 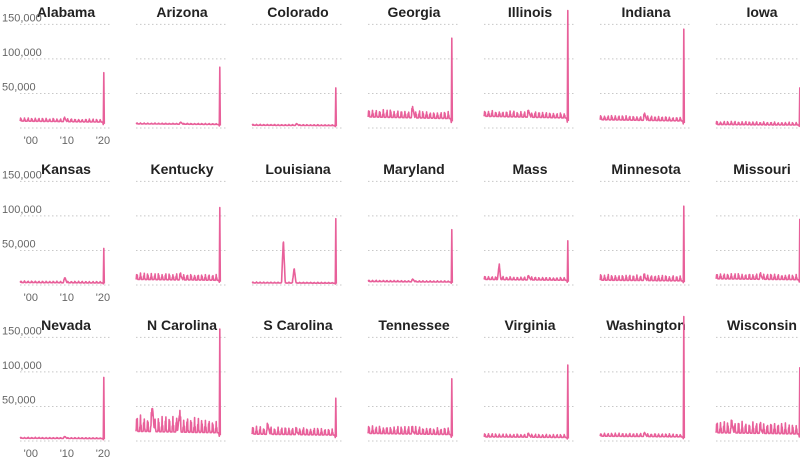 What do you see at coordinates (57, 232) in the screenshot?
I see `panel-kansas: Kansas 50,000 100,000 150,000 '00 '10 '20` at bounding box center [57, 232].